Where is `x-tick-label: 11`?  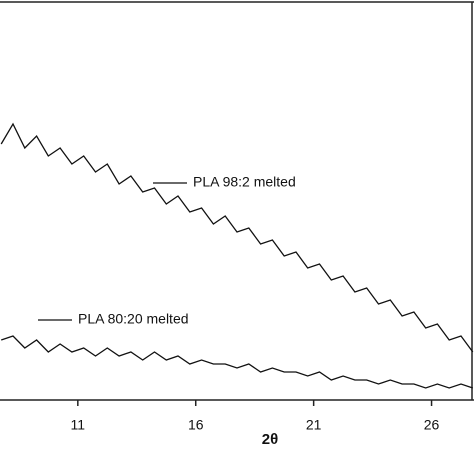 x-tick-label: 11 is located at coordinates (78, 425).